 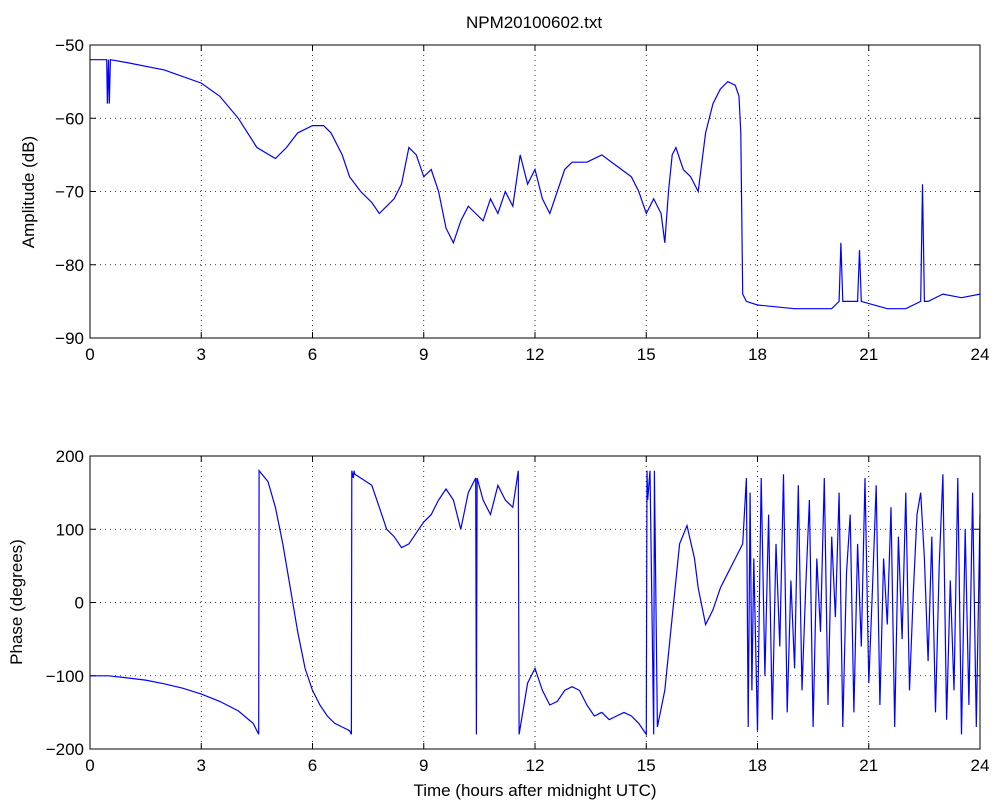 I want to click on phase-x-tick-label: 21, so click(x=868, y=765).